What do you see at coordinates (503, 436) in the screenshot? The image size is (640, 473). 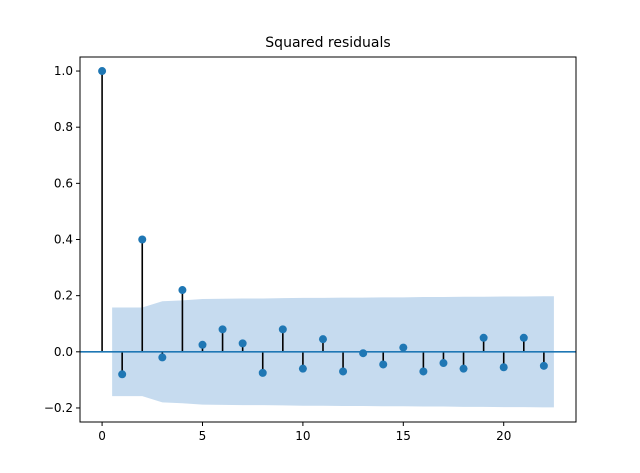 I see `x-tick-label: 20` at bounding box center [503, 436].